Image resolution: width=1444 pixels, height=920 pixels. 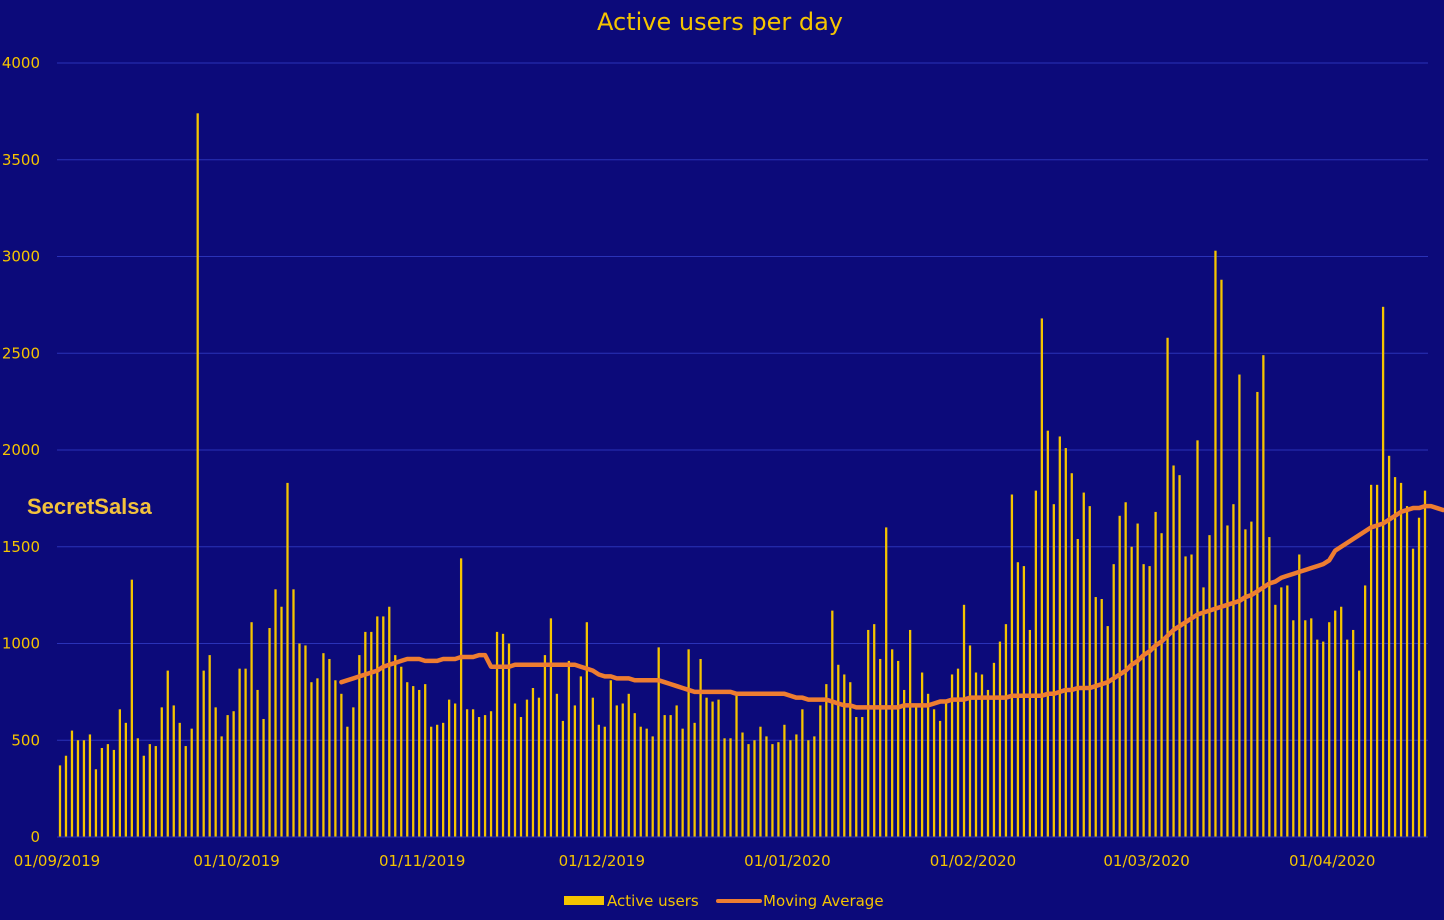 I want to click on legend: Active users Moving Average, so click(x=724, y=901).